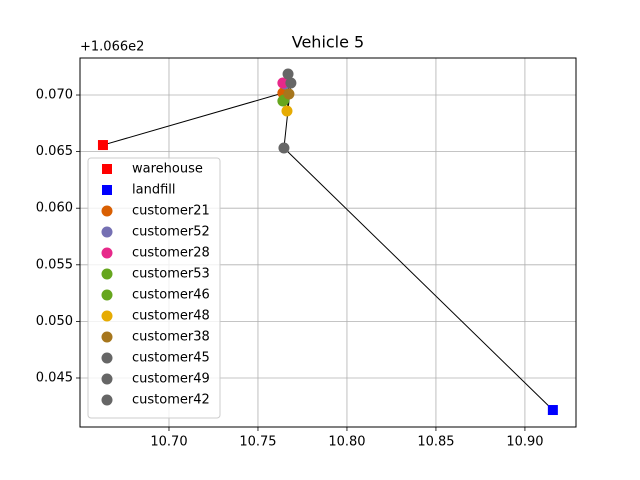 The height and width of the screenshot is (480, 640). What do you see at coordinates (153, 190) in the screenshot?
I see `legend-label: landfill` at bounding box center [153, 190].